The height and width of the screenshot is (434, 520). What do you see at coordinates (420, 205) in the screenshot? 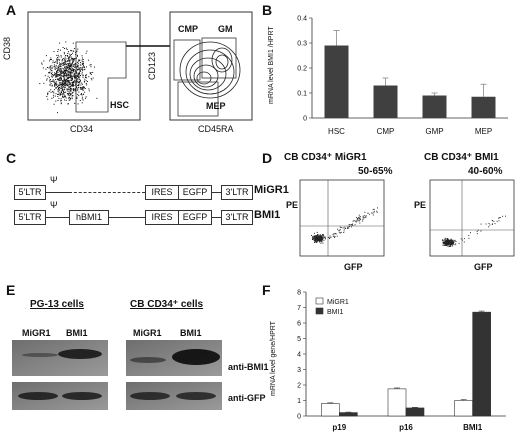
I see `flow-d2-ylabel: PE` at bounding box center [420, 205].